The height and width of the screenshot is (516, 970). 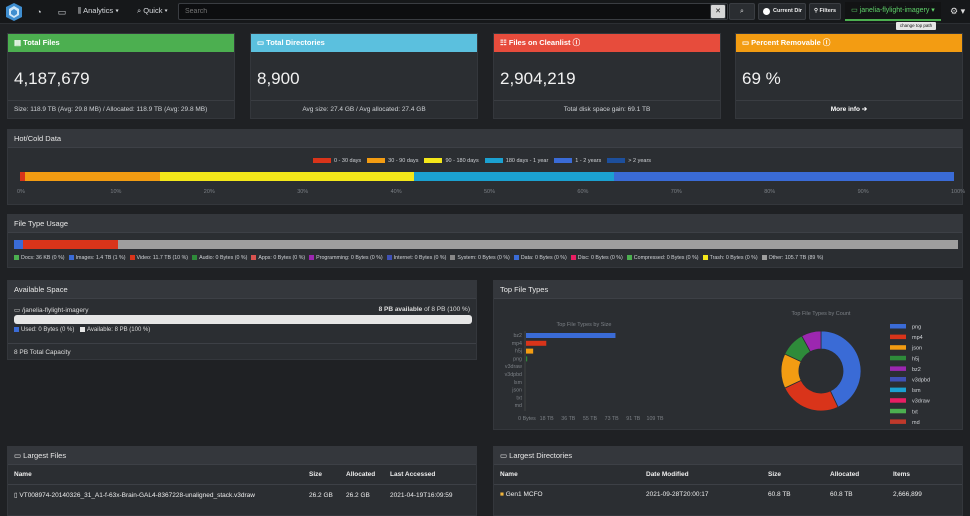 What do you see at coordinates (530, 351) in the screenshot?
I see `bar-h5j` at bounding box center [530, 351].